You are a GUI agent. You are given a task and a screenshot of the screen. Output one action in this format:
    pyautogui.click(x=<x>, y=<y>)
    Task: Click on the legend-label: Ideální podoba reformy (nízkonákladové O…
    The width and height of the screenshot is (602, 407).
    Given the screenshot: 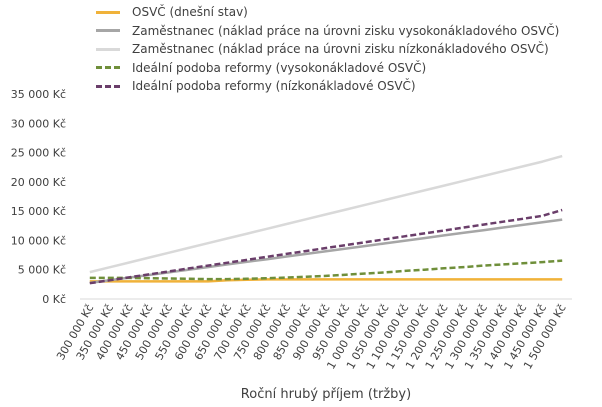 What is the action you would take?
    pyautogui.click(x=274, y=86)
    